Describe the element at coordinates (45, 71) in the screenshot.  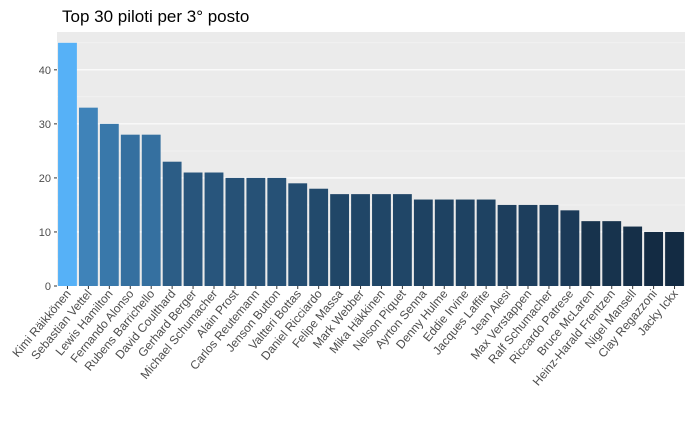
I see `y-tick-label: 40` at that location.